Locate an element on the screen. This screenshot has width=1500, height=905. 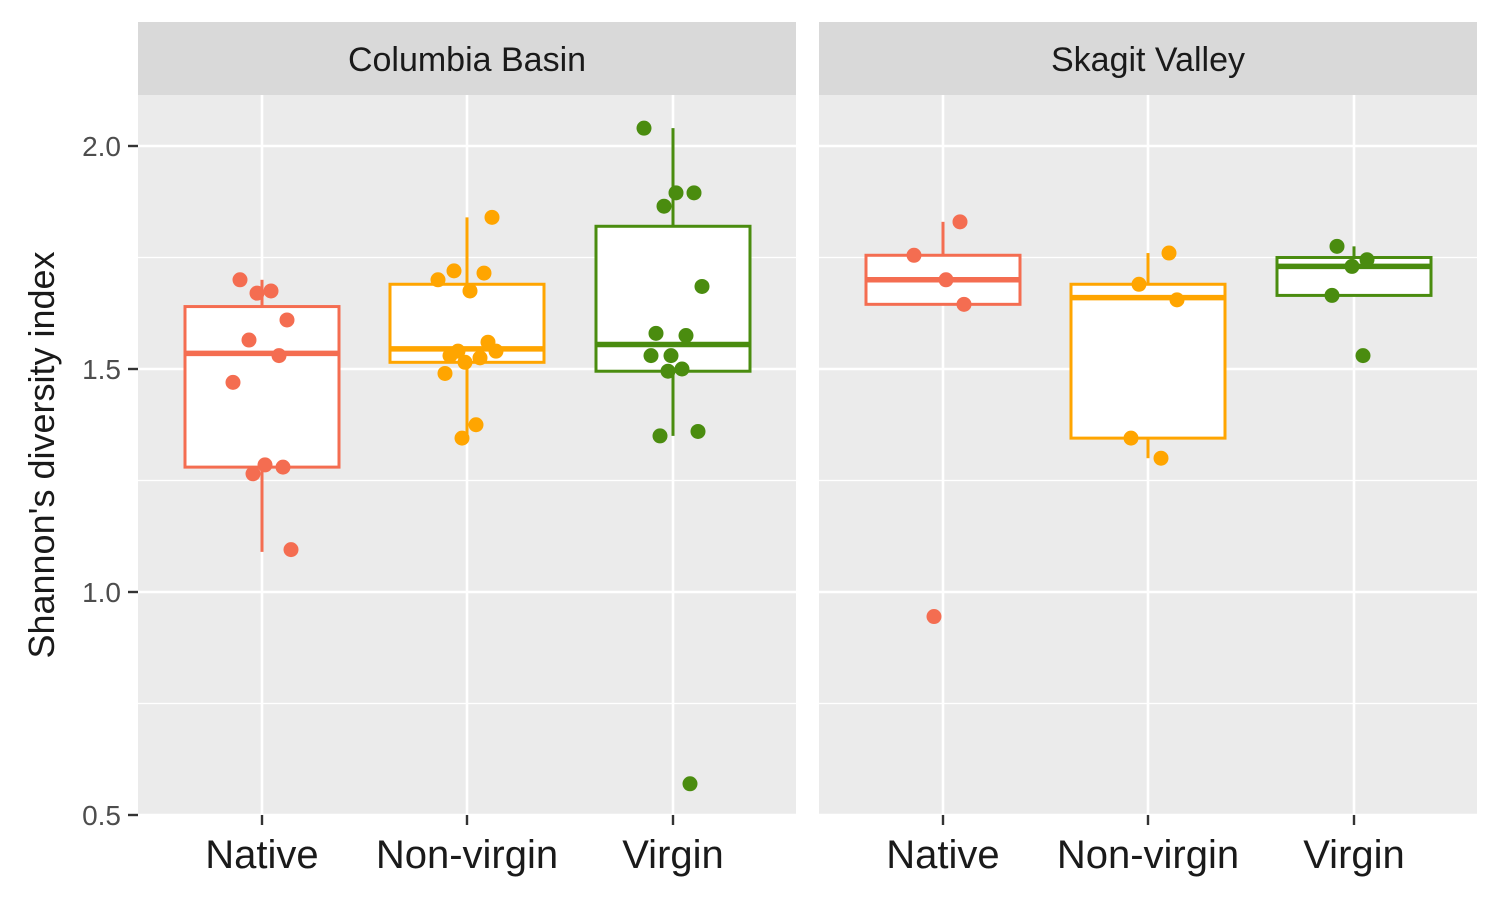
y-tick-label: 2.0 is located at coordinates (101, 146).